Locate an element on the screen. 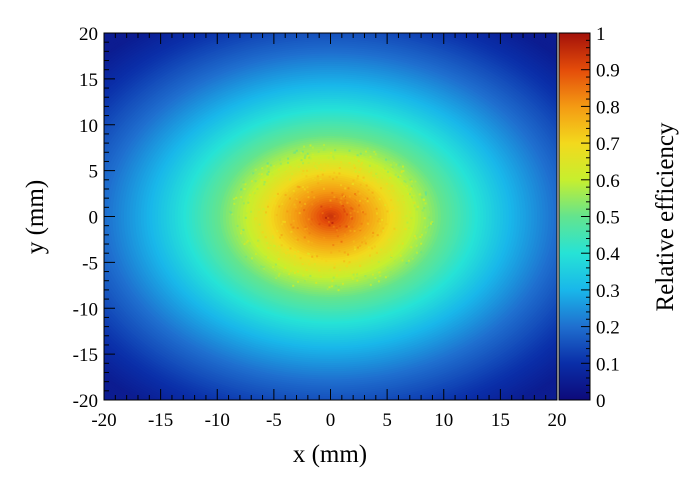 This screenshot has width=696, height=477. colorbar-tick-label: 0.6 is located at coordinates (608, 181).